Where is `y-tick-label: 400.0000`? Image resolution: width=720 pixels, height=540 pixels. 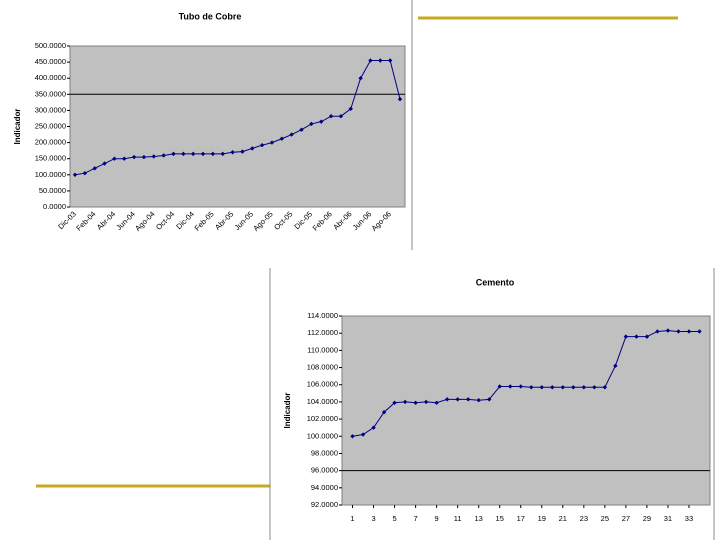 y-tick-label: 400.0000 is located at coordinates (50, 77).